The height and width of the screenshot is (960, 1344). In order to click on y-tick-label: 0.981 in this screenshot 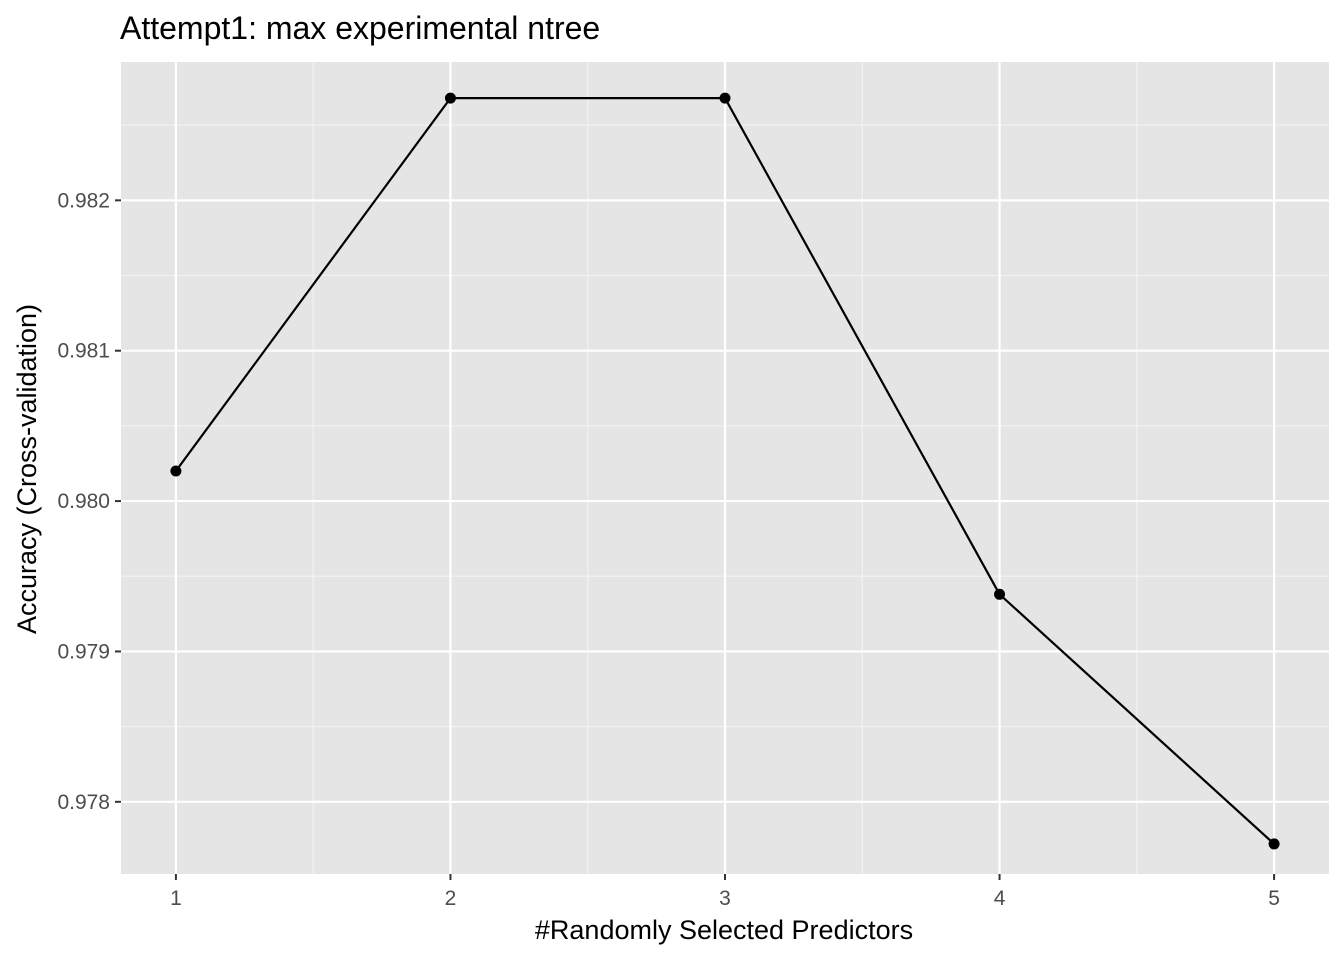, I will do `click(83, 351)`.